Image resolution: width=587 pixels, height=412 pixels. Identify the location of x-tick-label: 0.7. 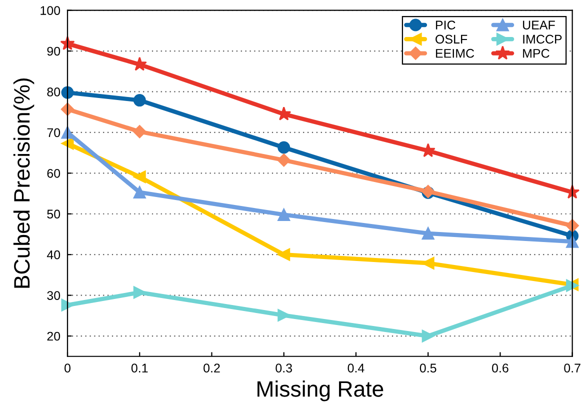
(572, 368).